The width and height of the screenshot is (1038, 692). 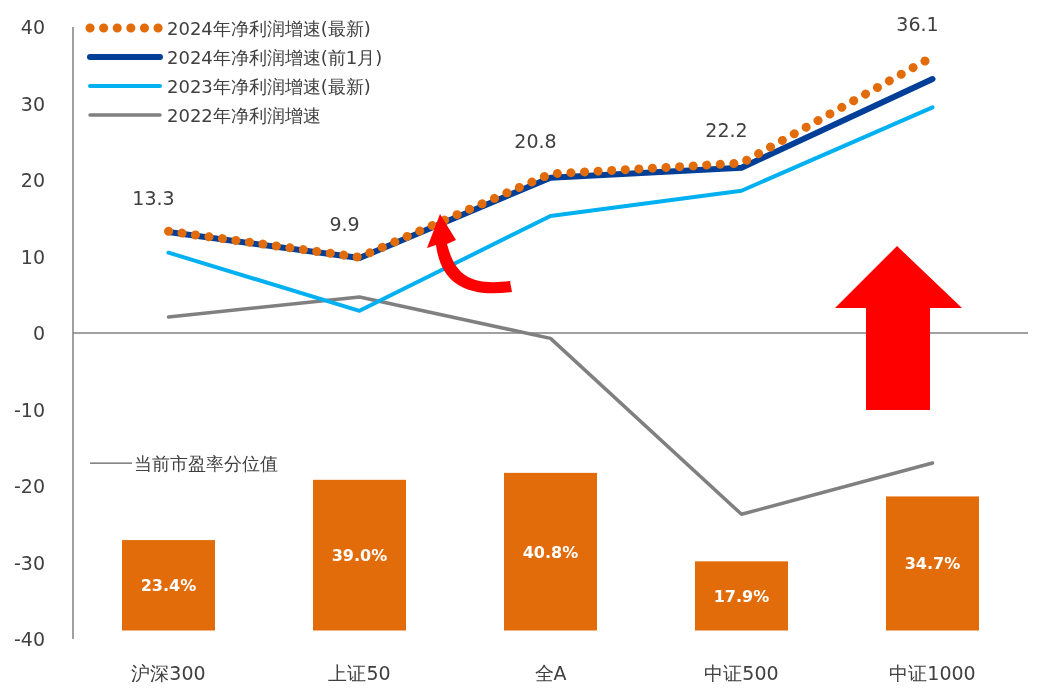 I want to click on y-tick-label: 40, so click(x=32, y=27).